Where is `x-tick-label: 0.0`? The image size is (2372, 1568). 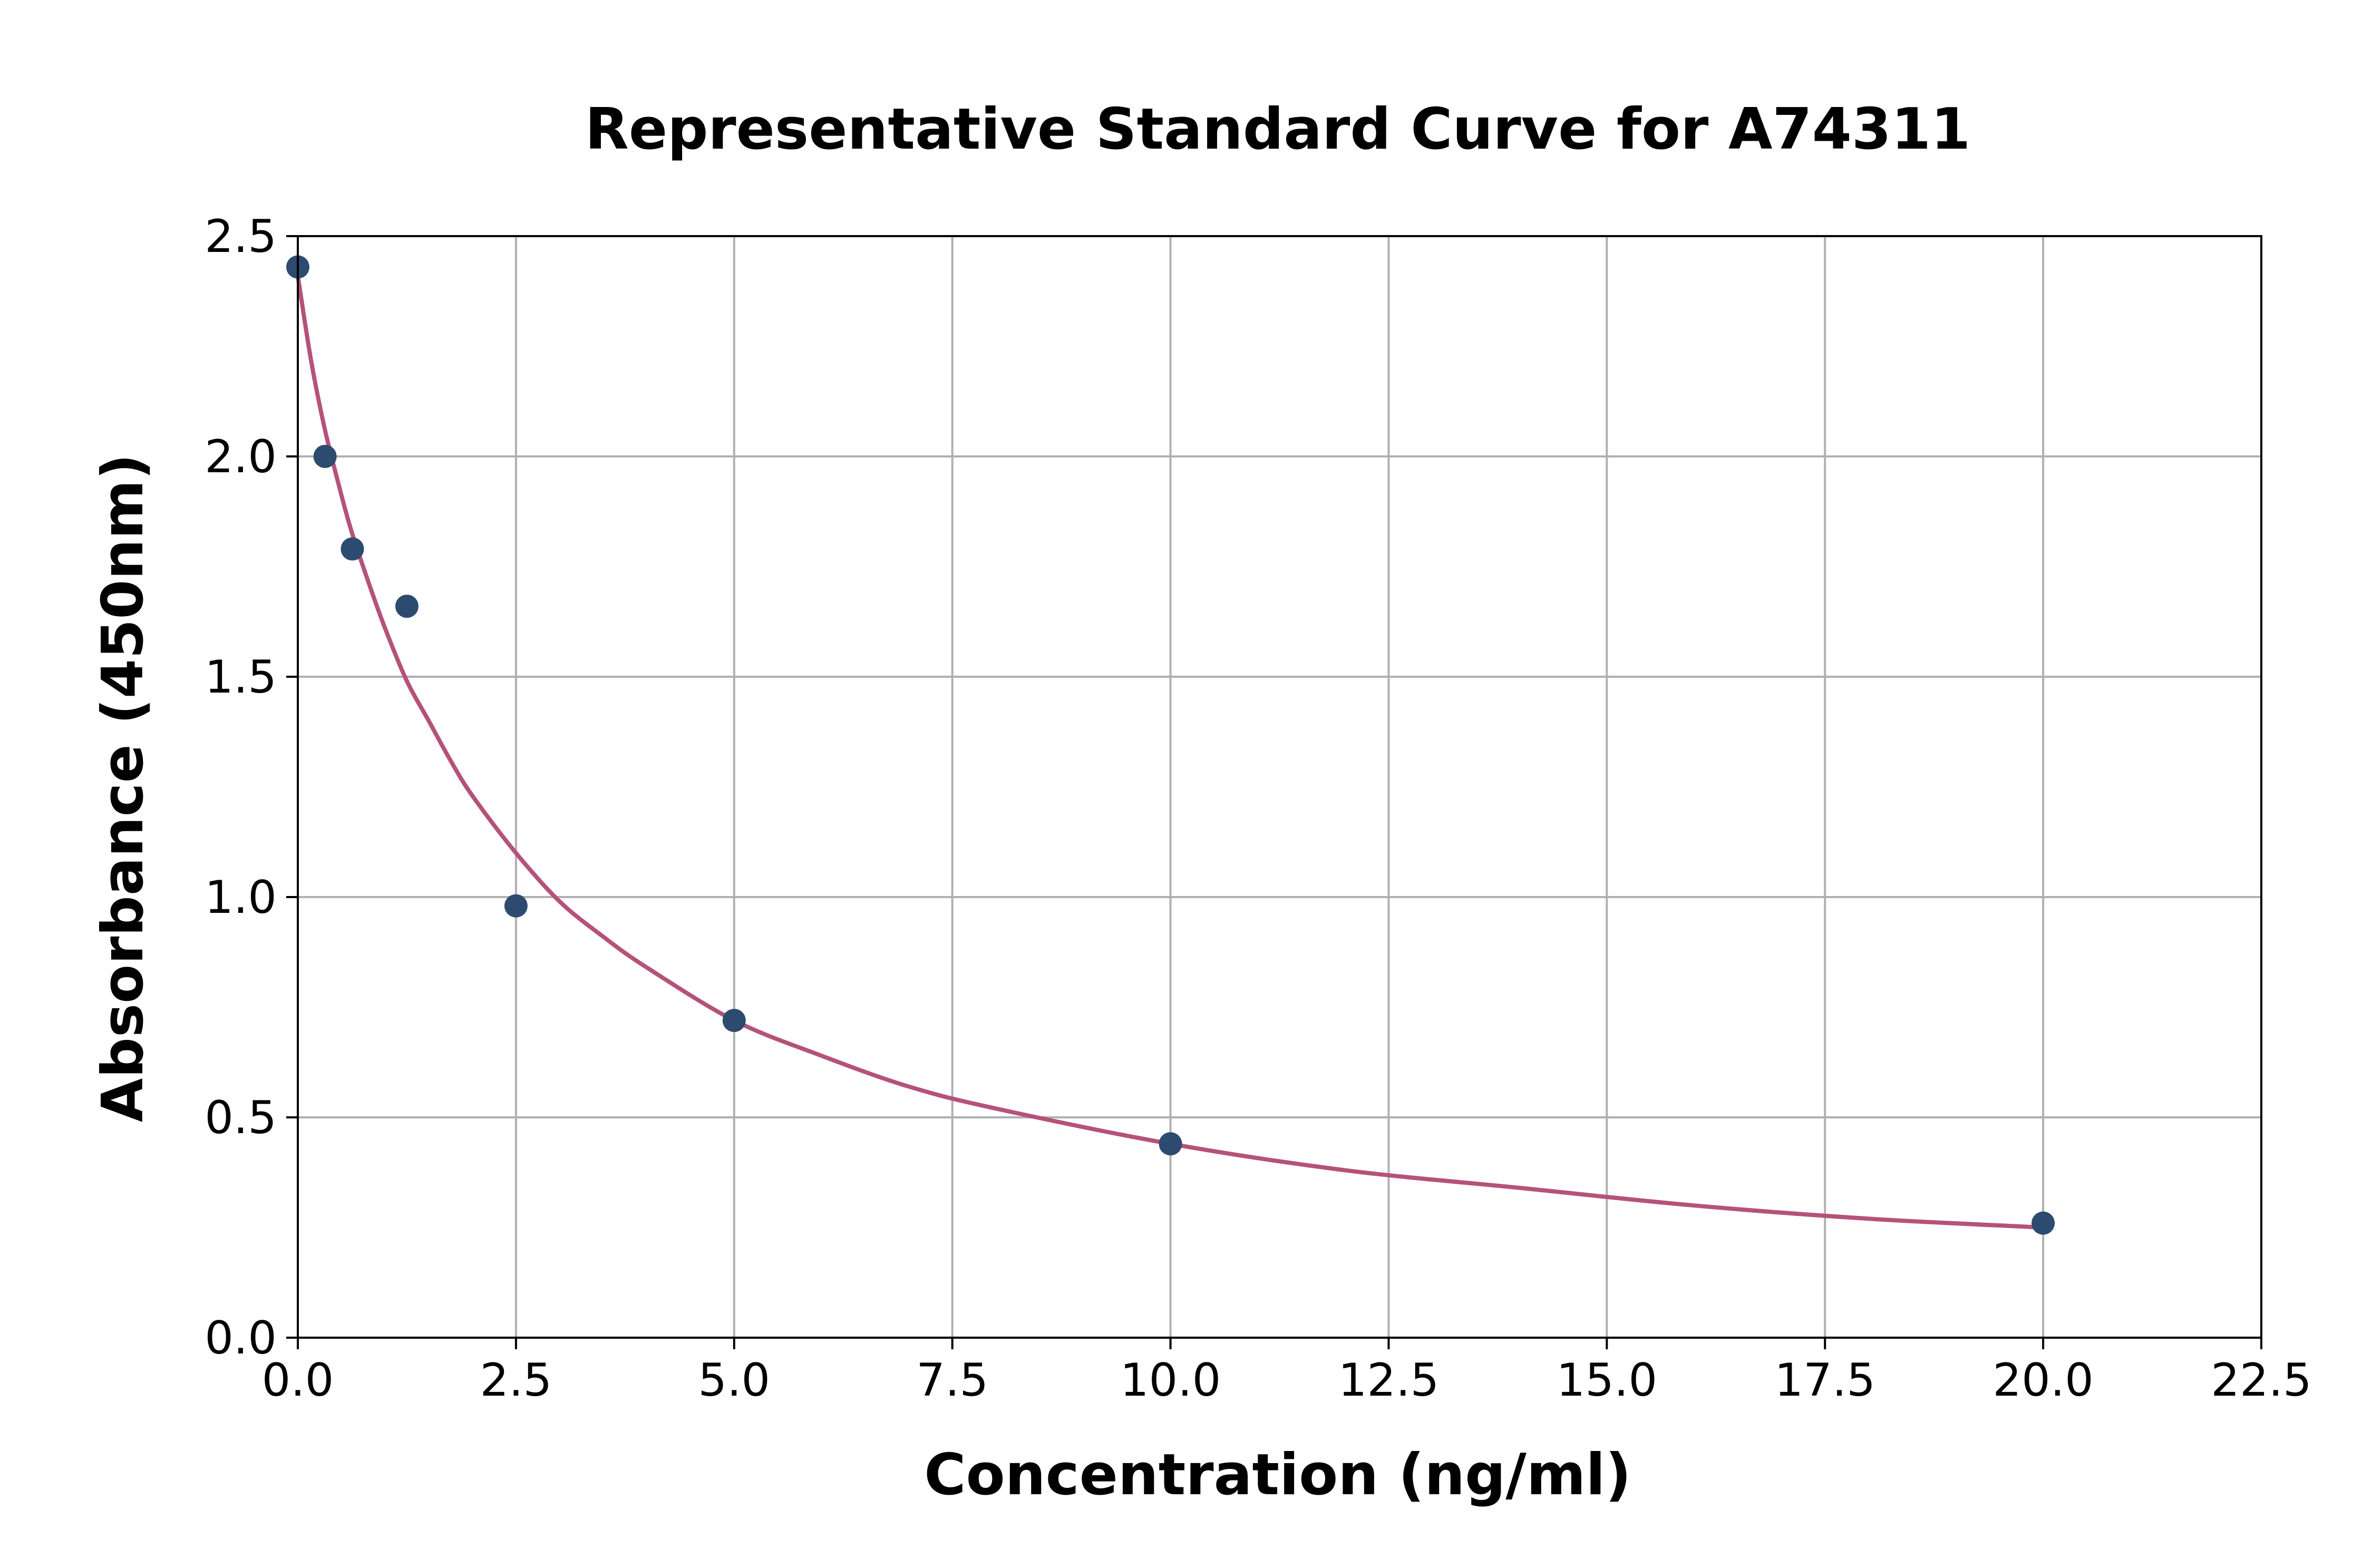
x-tick-label: 0.0 is located at coordinates (298, 1381).